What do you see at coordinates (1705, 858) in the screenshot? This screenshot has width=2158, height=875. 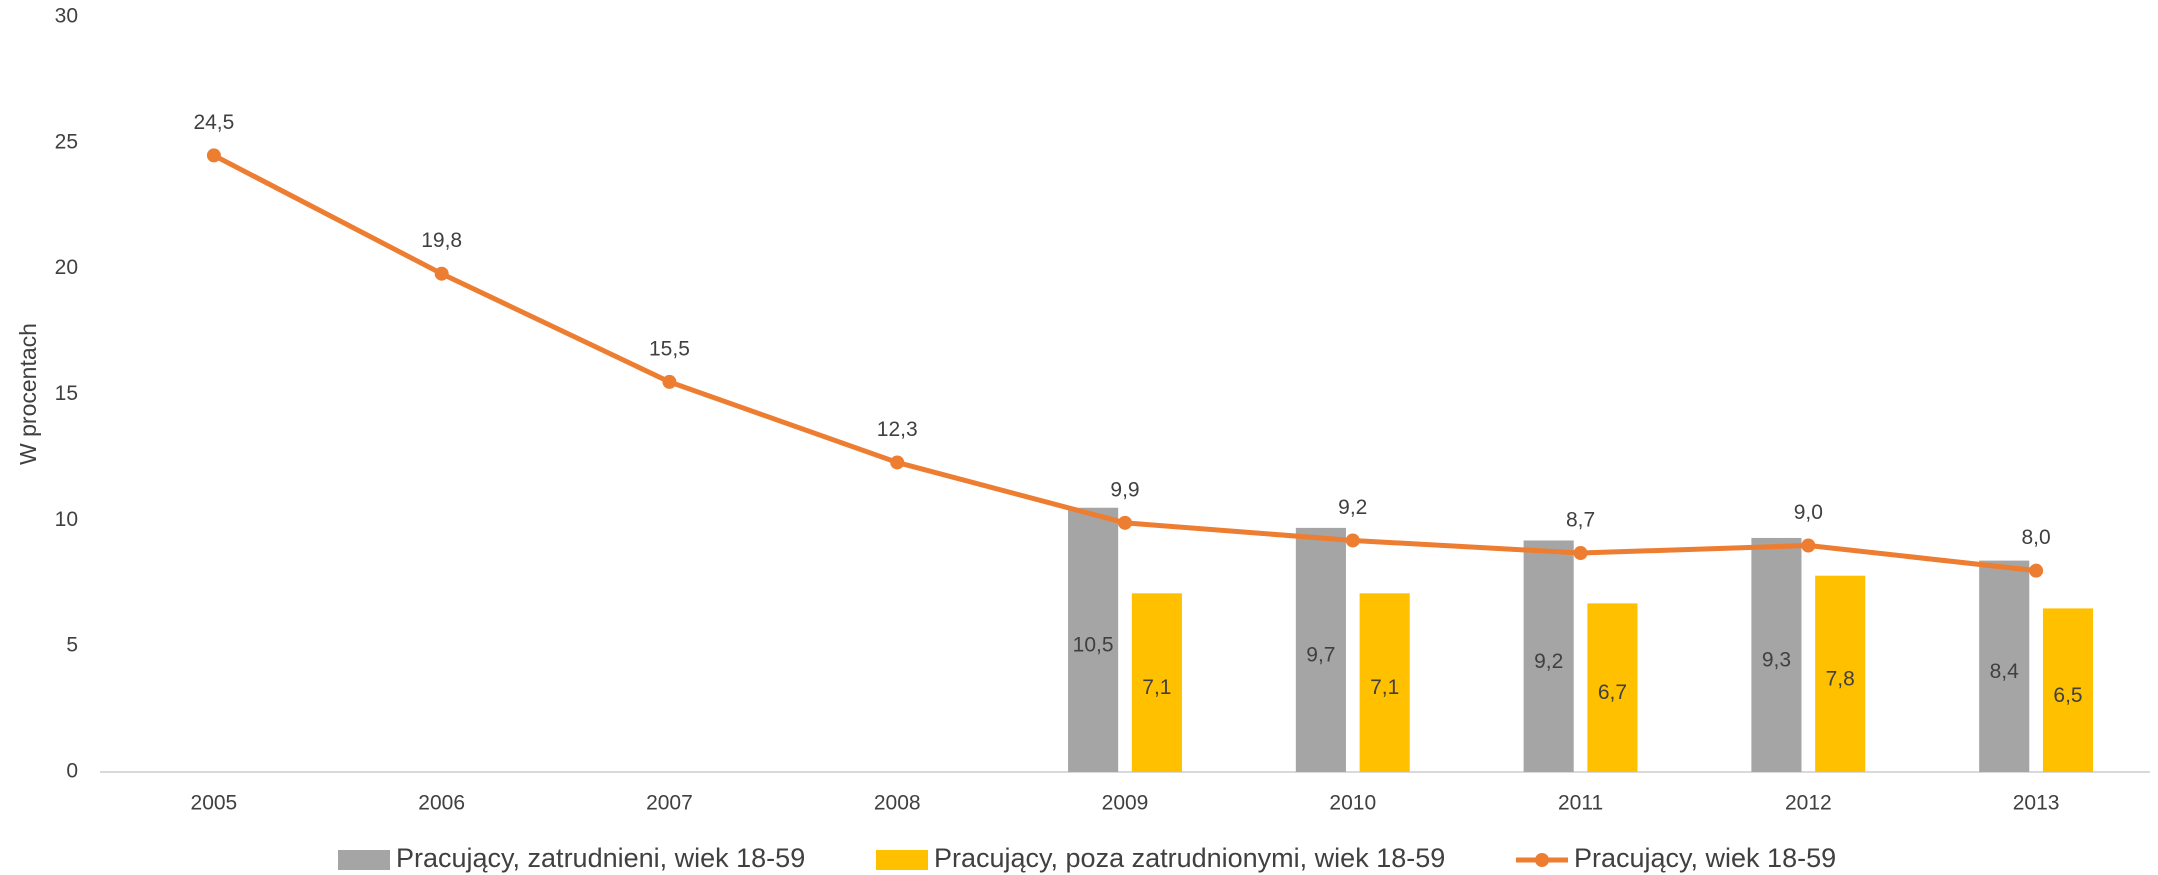 I see `legend-label: Pracujący, wiek 18-59` at bounding box center [1705, 858].